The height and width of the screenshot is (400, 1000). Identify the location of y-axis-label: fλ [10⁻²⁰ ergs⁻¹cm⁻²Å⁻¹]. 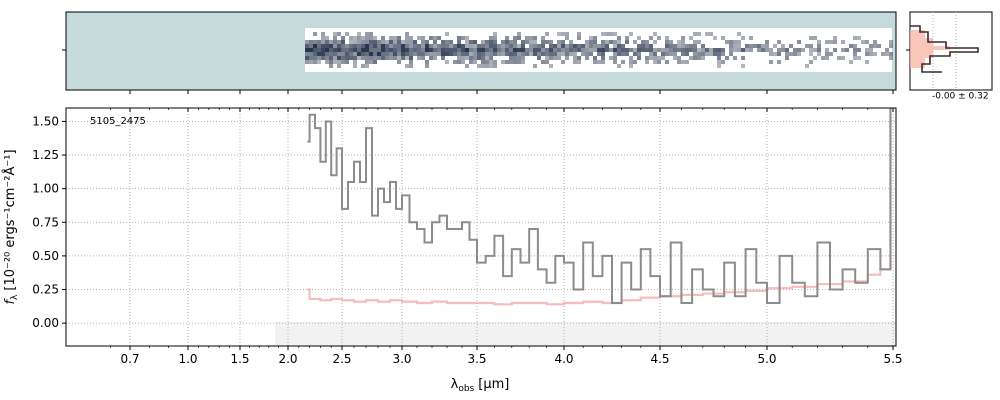
(11, 226).